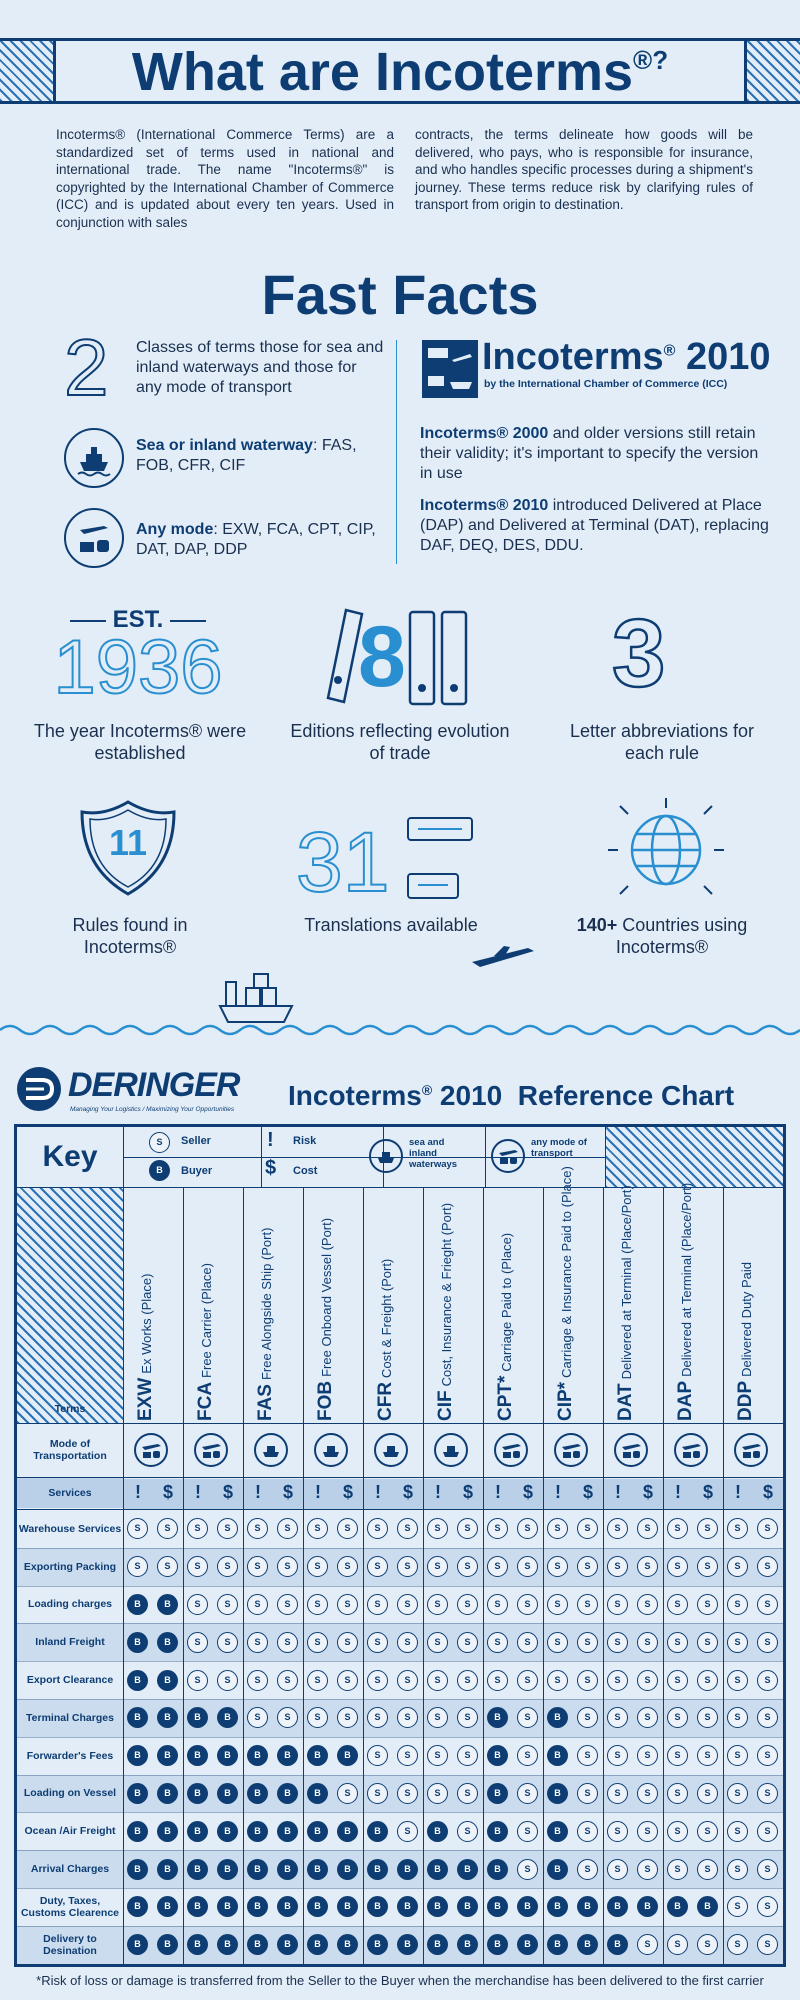 This screenshot has width=800, height=2000. What do you see at coordinates (128, 842) in the screenshot?
I see `rules-number: 11` at bounding box center [128, 842].